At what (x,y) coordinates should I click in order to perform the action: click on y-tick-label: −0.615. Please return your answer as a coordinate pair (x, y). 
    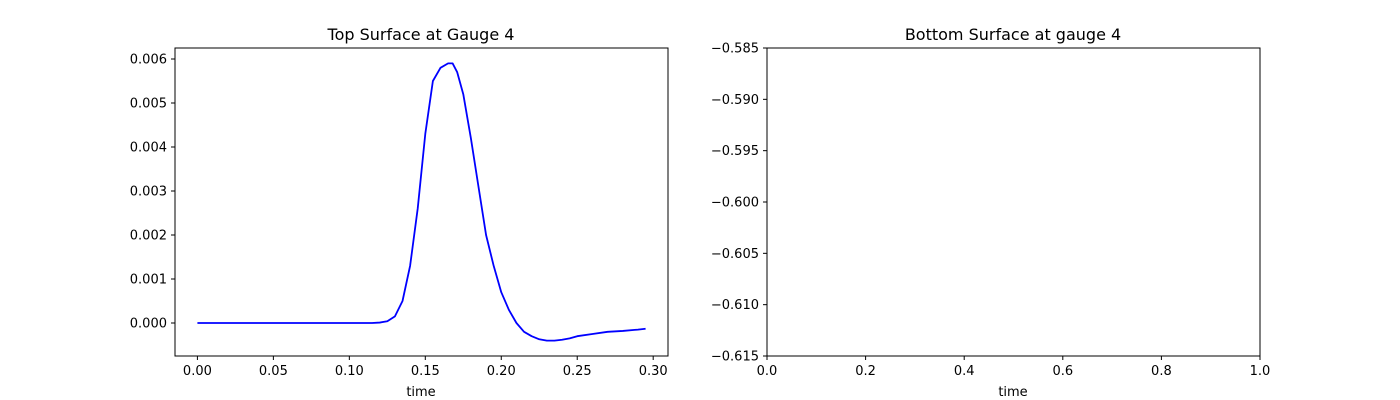
    Looking at the image, I should click on (735, 357).